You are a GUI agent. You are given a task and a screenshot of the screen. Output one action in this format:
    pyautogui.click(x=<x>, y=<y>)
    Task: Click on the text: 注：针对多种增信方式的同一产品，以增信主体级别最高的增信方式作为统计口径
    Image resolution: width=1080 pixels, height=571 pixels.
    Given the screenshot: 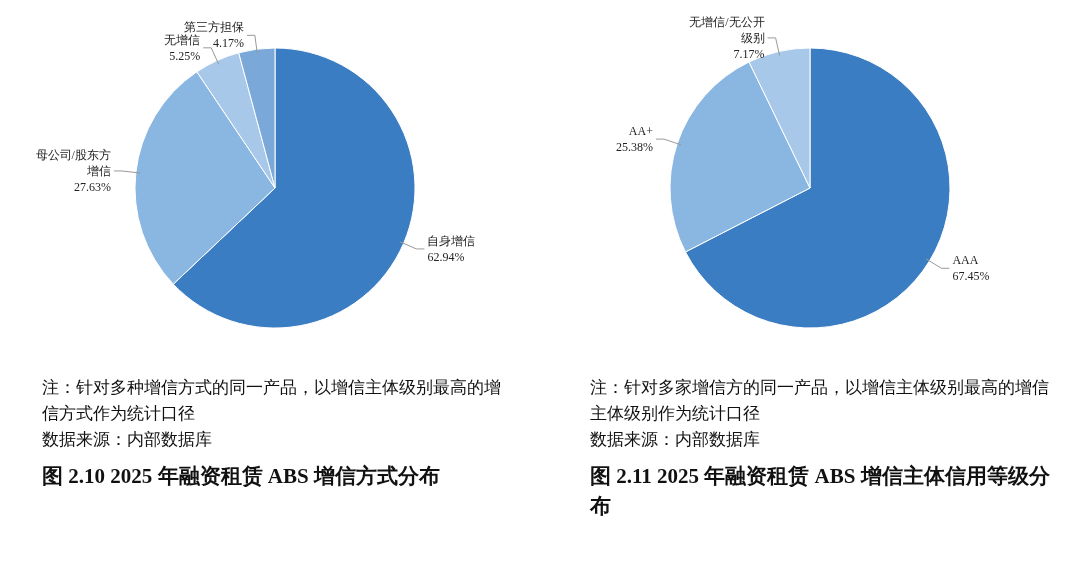 What is the action you would take?
    pyautogui.click(x=272, y=401)
    